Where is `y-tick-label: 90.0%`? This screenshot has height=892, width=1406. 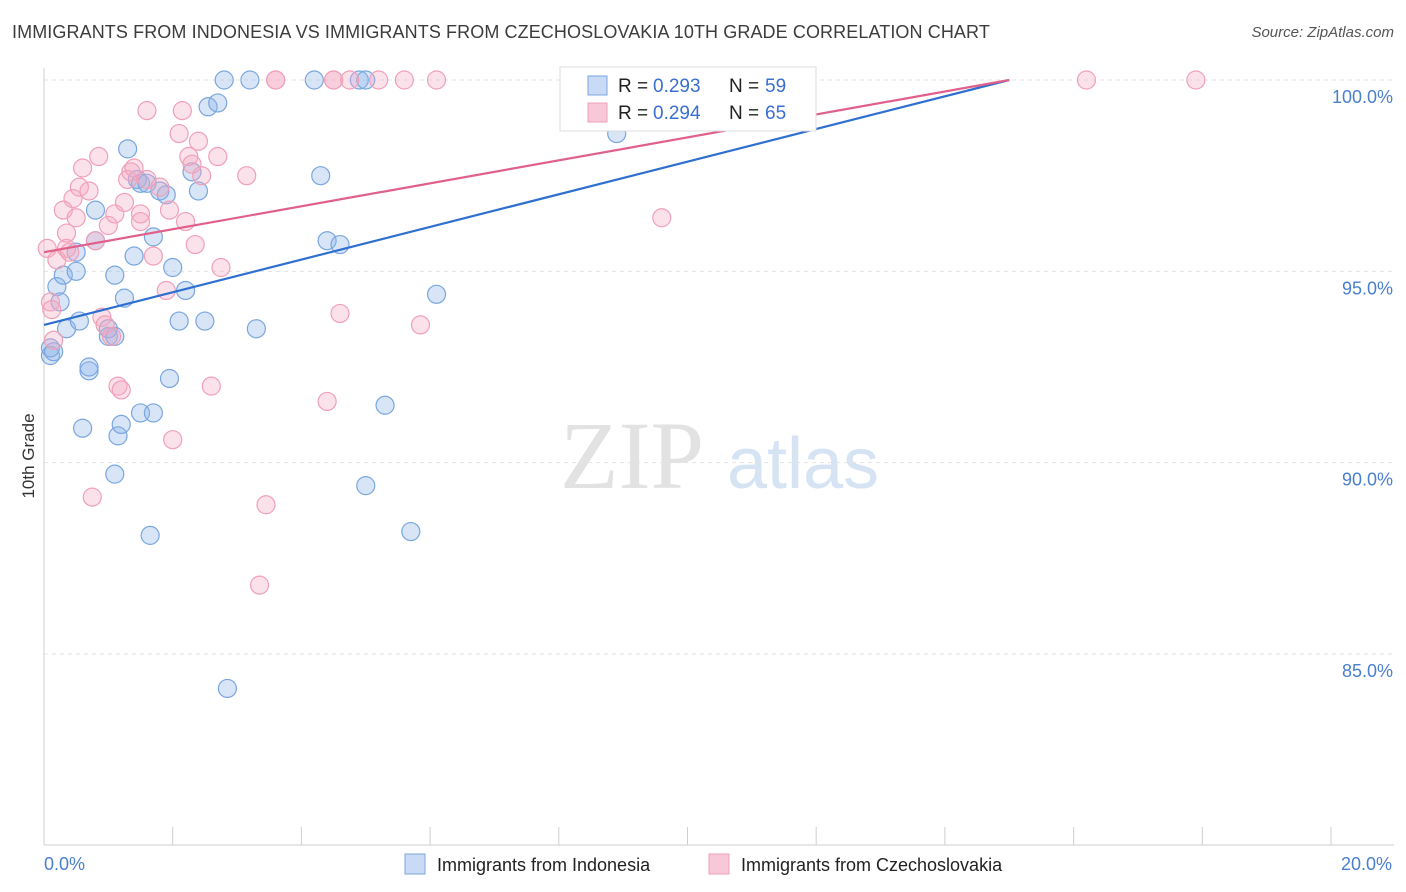
y-tick-label: 90.0% is located at coordinates (1367, 480).